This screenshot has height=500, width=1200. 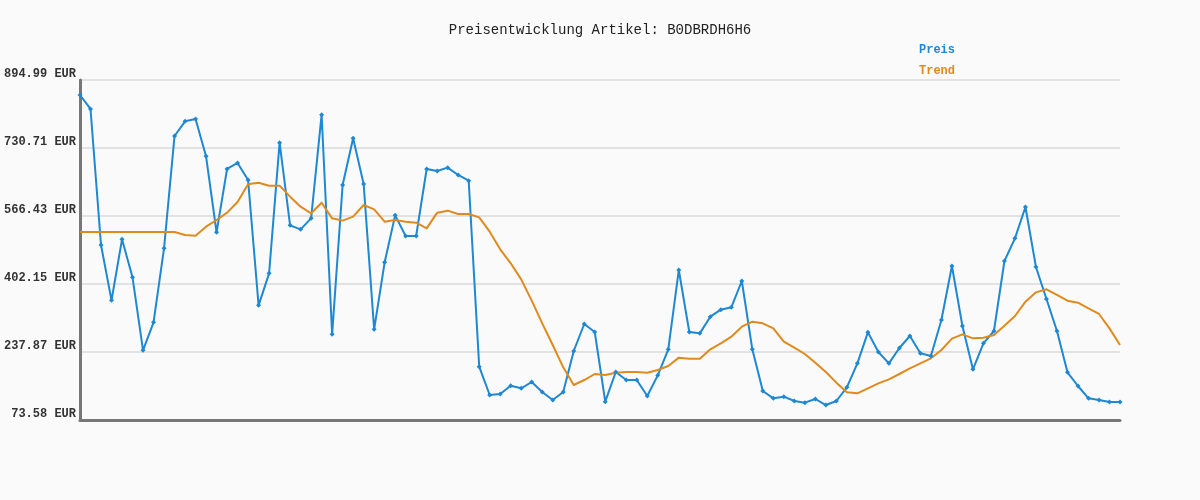 What do you see at coordinates (40, 74) in the screenshot?
I see `y-tick-label: 894.99 EUR` at bounding box center [40, 74].